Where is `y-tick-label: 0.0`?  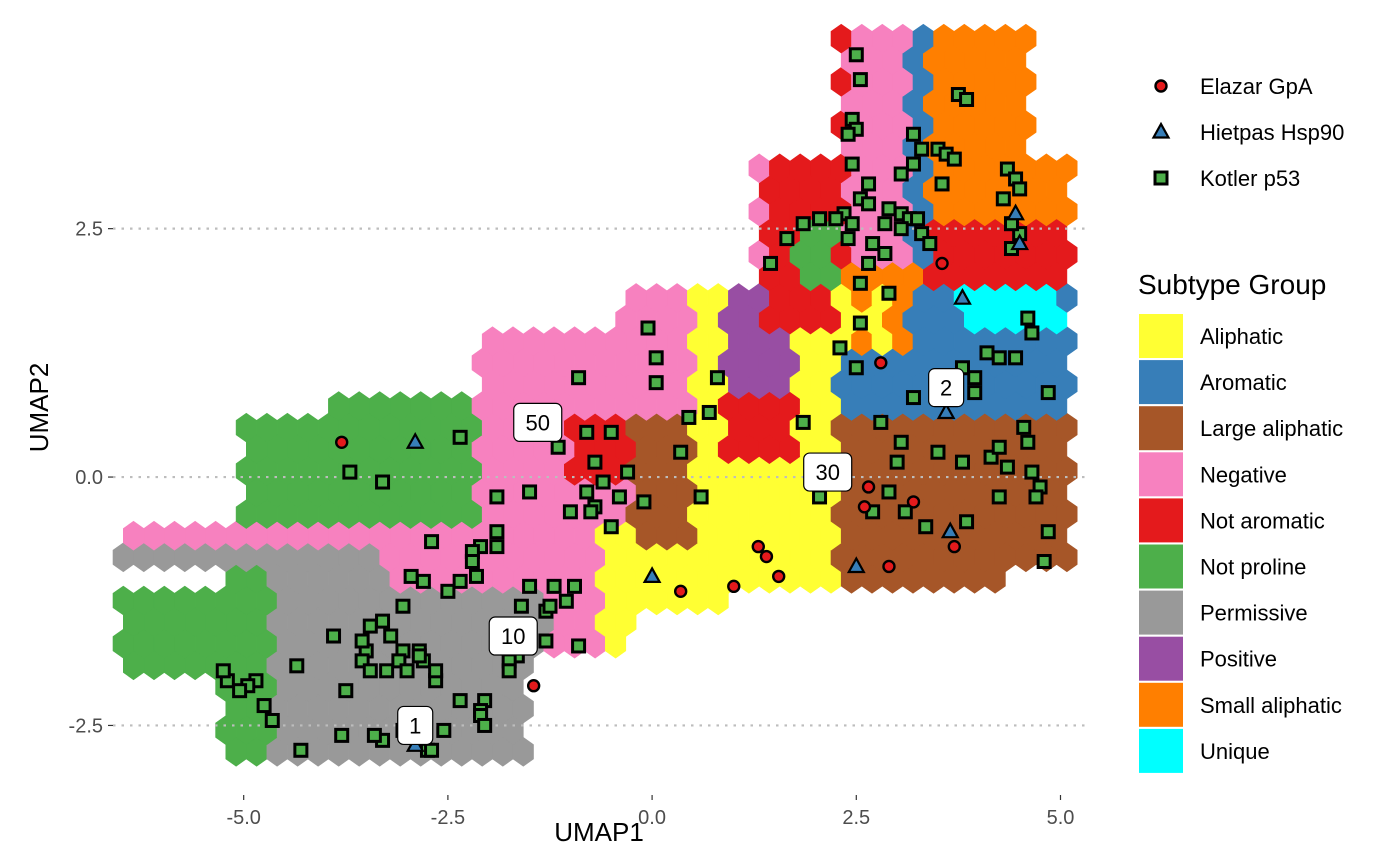 y-tick-label: 0.0 is located at coordinates (89, 478).